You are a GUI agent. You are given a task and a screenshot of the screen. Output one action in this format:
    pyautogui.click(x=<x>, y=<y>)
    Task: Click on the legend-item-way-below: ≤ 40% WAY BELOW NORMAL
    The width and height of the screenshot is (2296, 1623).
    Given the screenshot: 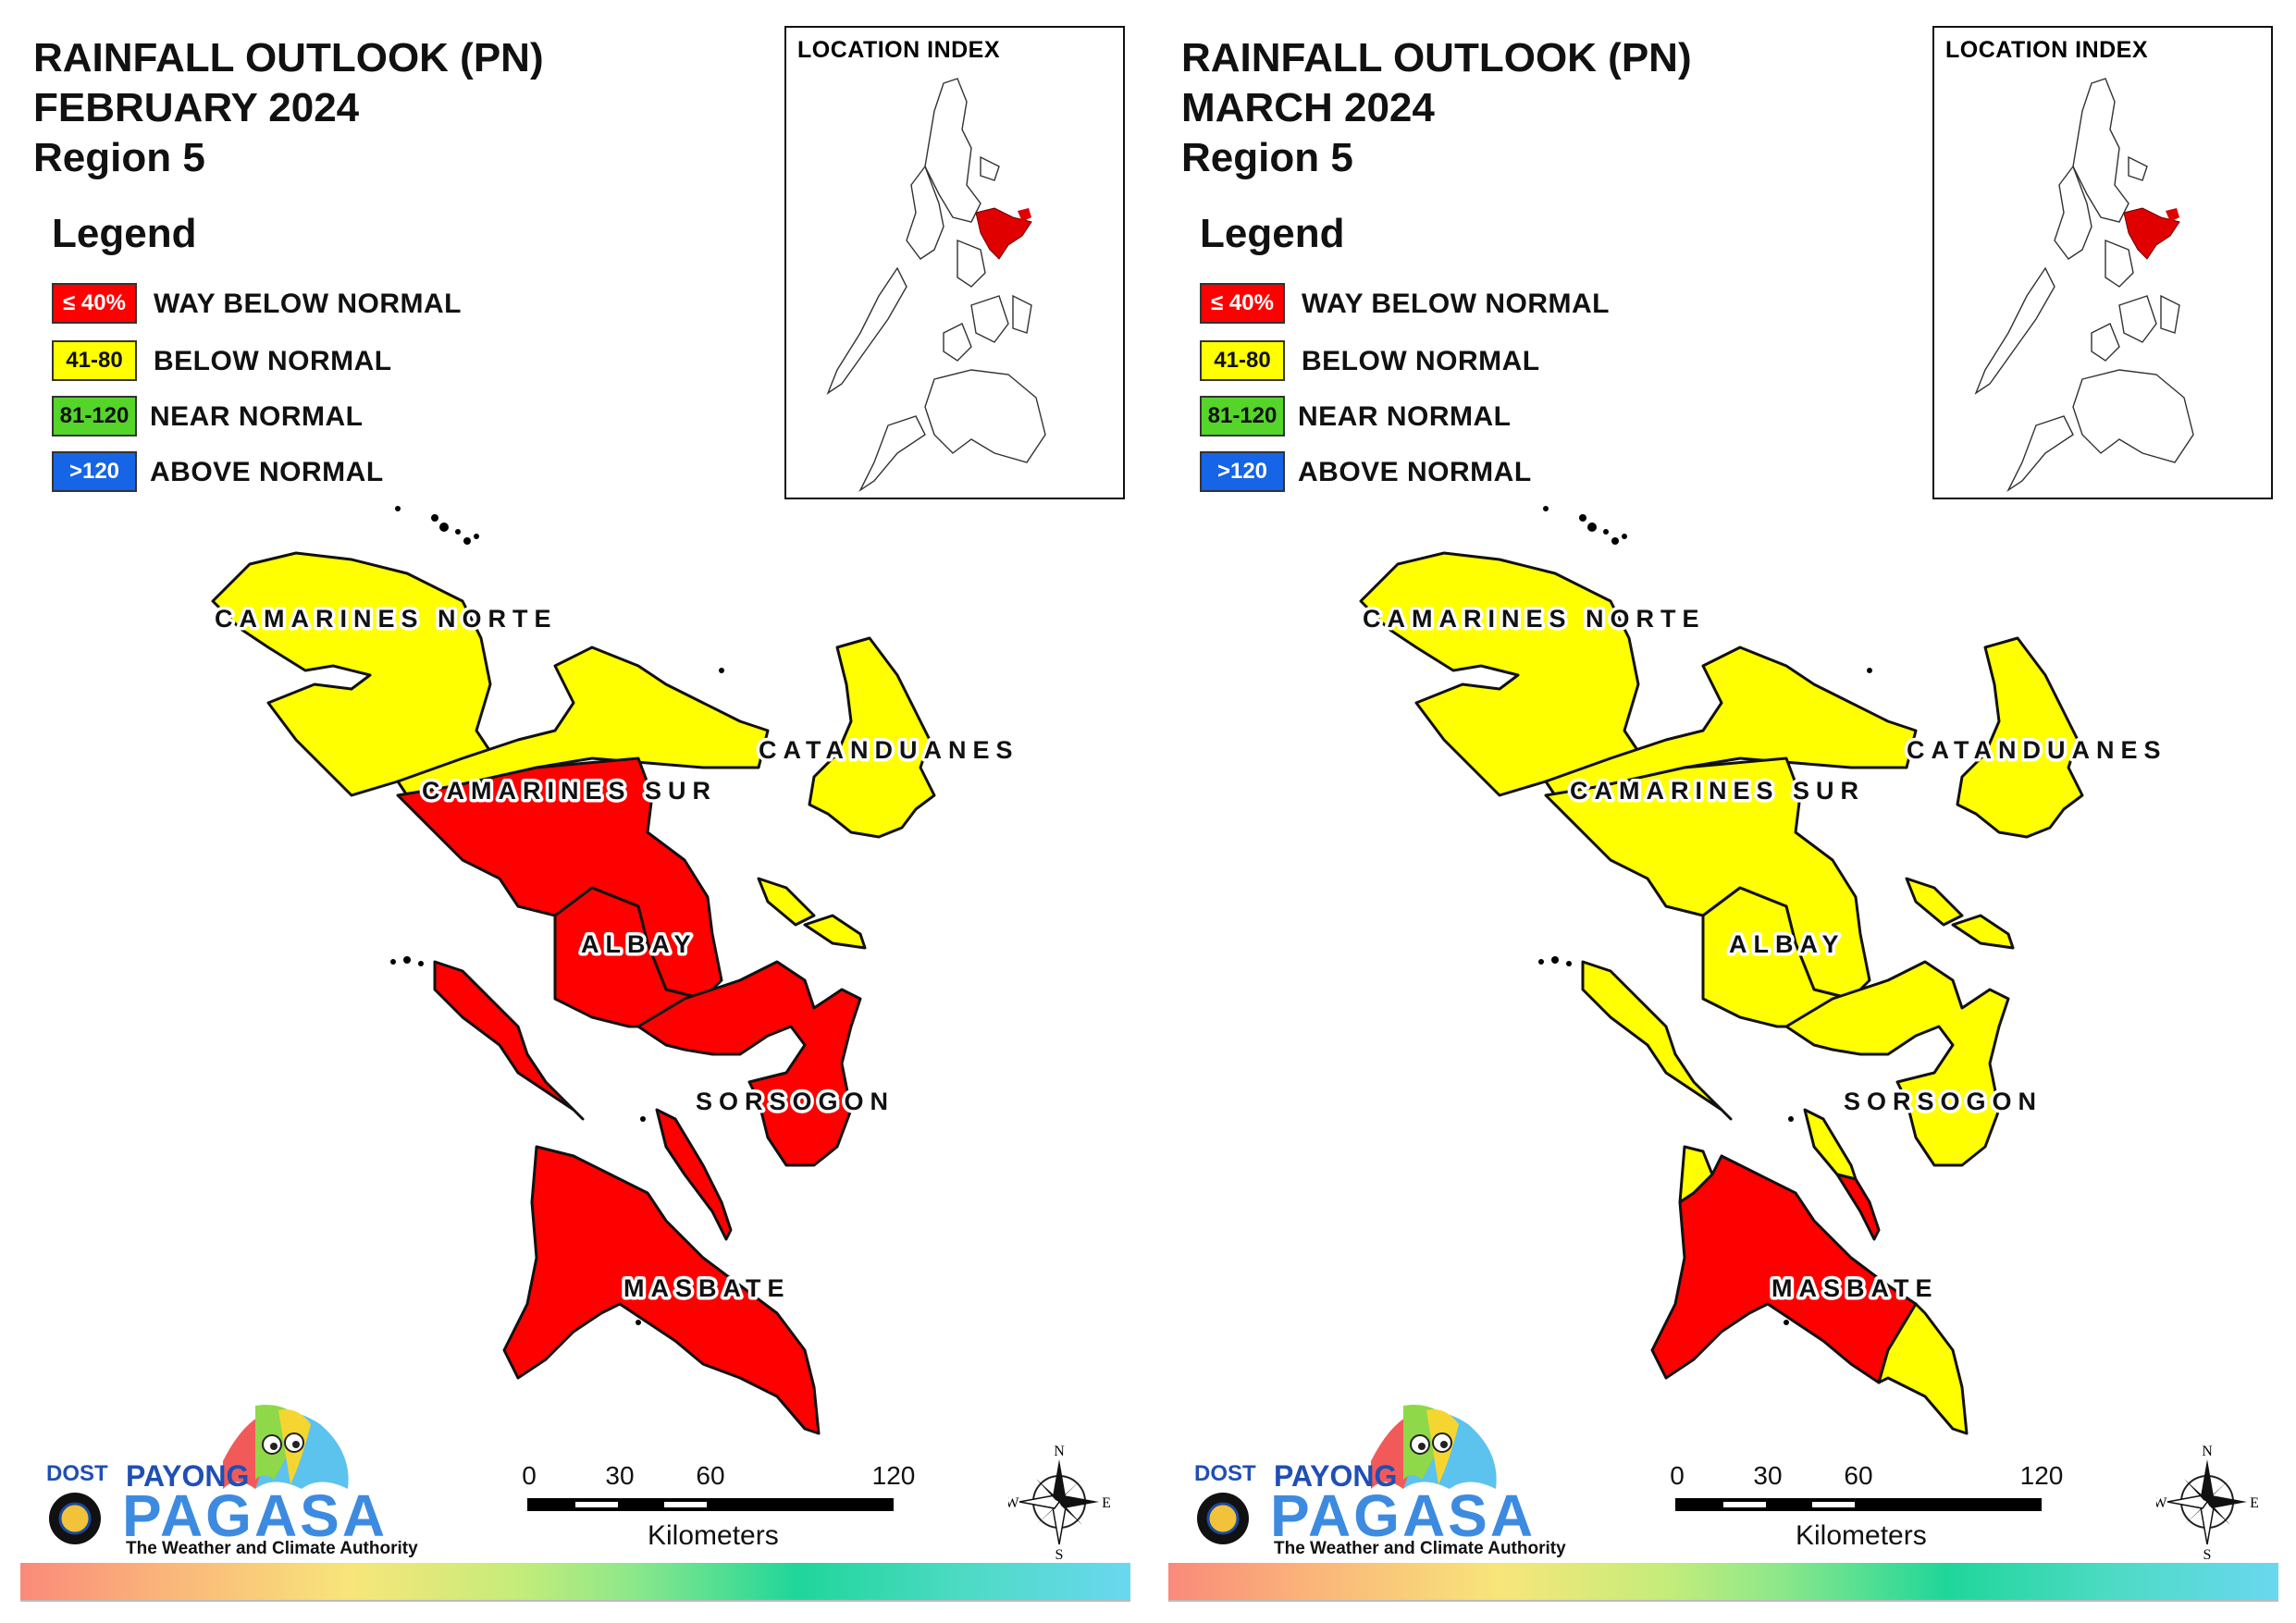 What is the action you would take?
    pyautogui.click(x=283, y=303)
    